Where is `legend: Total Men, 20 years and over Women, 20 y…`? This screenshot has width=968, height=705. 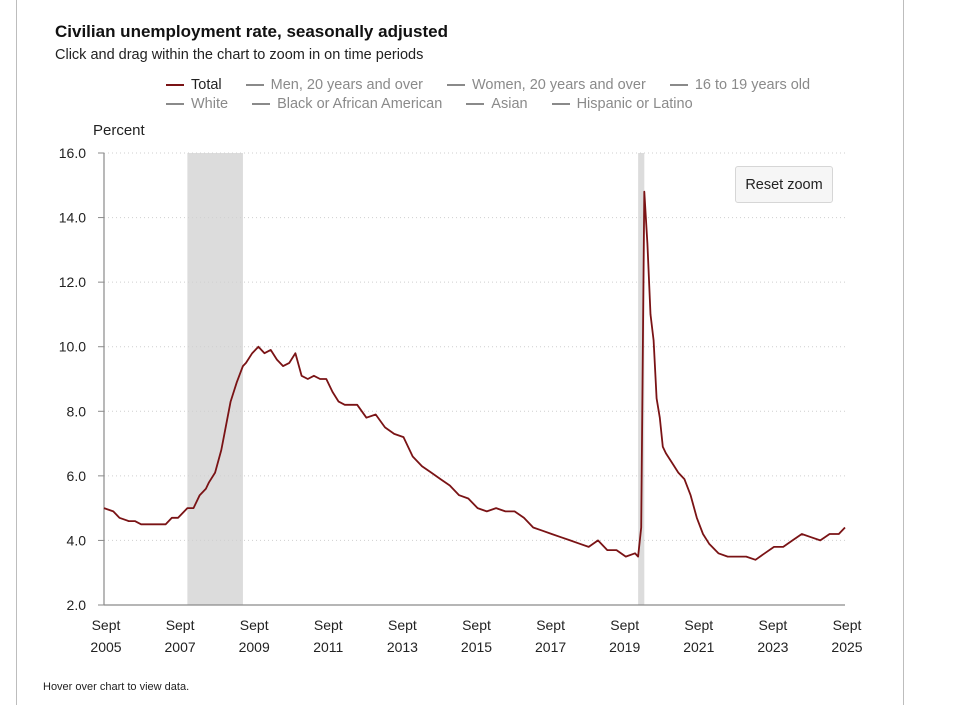 legend: Total Men, 20 years and over Women, 20 y… is located at coordinates (516, 94).